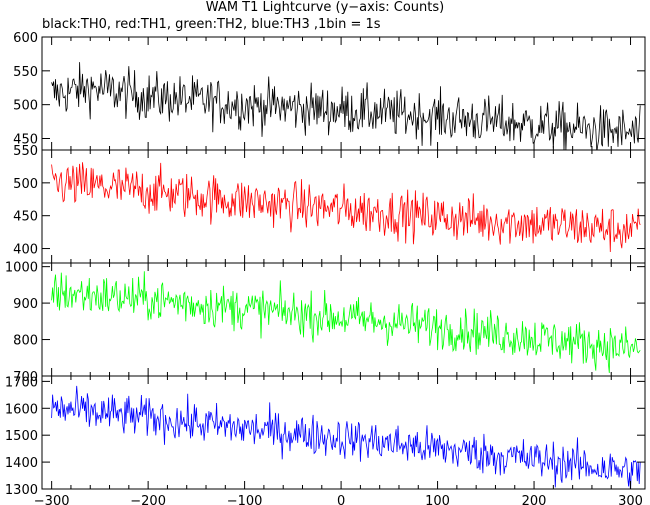 This screenshot has width=650, height=505. Describe the element at coordinates (25, 341) in the screenshot. I see `y-tick-label: 800` at that location.